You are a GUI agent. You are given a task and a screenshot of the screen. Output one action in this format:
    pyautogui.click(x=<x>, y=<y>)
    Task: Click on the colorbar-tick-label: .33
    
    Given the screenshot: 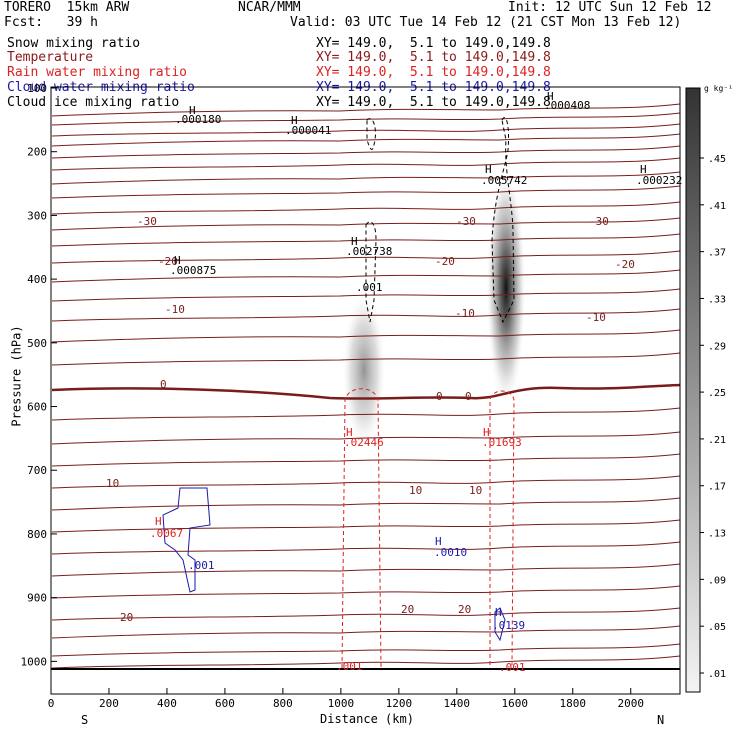 What is the action you would take?
    pyautogui.click(x=717, y=299)
    